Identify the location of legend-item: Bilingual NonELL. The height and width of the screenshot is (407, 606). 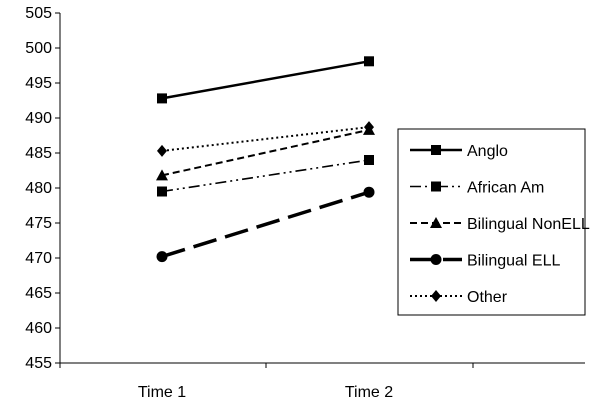
(500, 224).